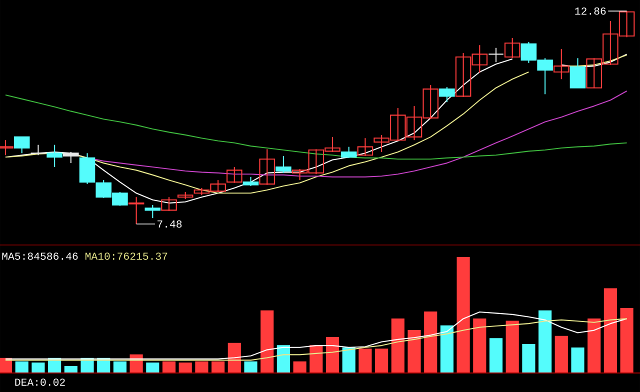 The width and height of the screenshot is (640, 392). I want to click on text: MA10:76215.37, so click(126, 256).